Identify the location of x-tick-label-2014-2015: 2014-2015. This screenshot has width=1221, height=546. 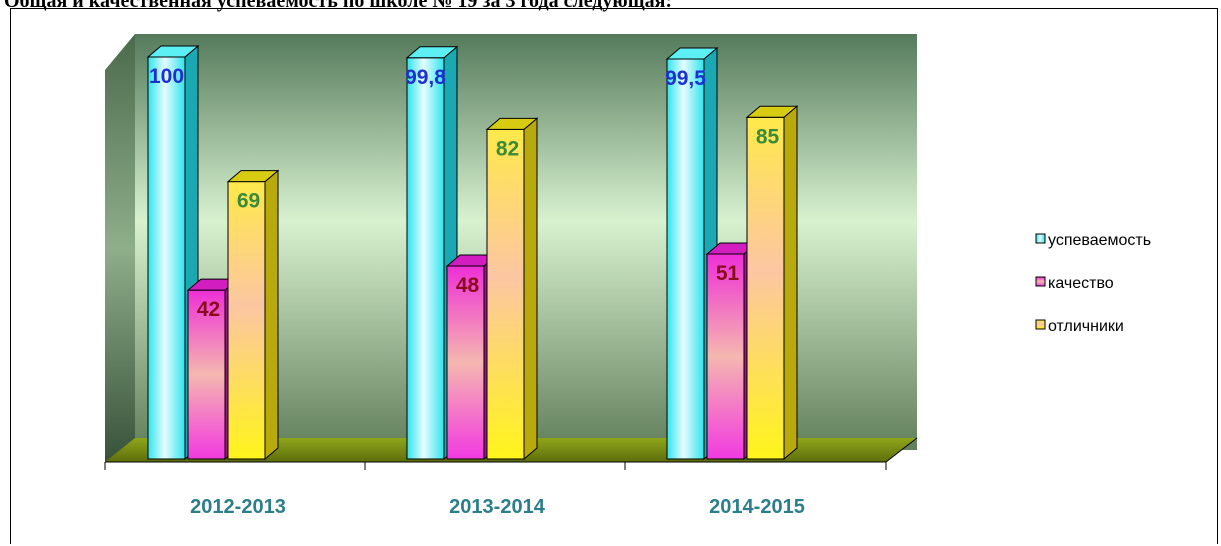
(757, 507).